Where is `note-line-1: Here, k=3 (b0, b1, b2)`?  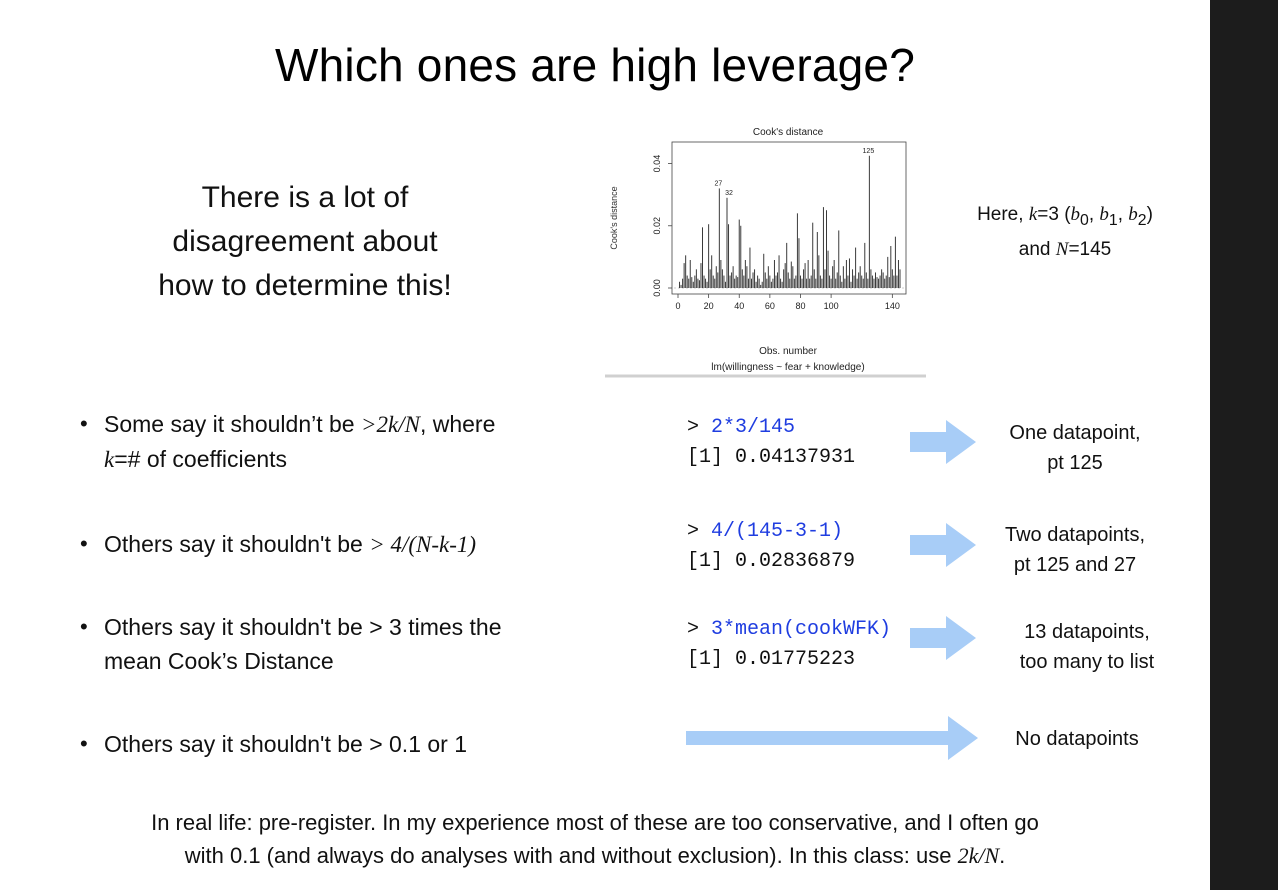 note-line-1: Here, k=3 (b0, b1, b2) is located at coordinates (1065, 216).